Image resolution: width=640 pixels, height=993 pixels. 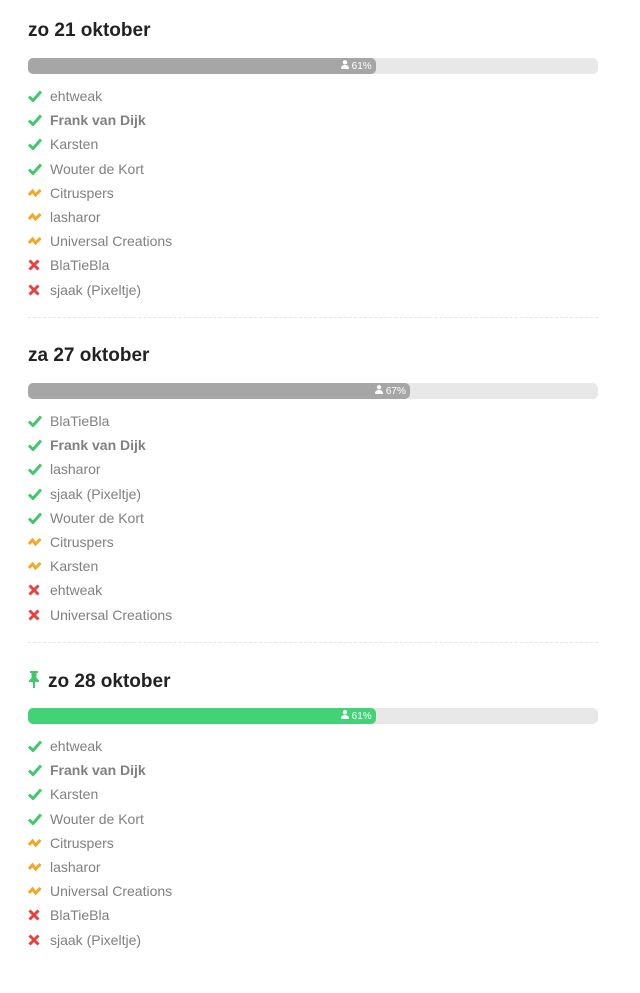 I want to click on attendance-fill: 67%, so click(x=219, y=391).